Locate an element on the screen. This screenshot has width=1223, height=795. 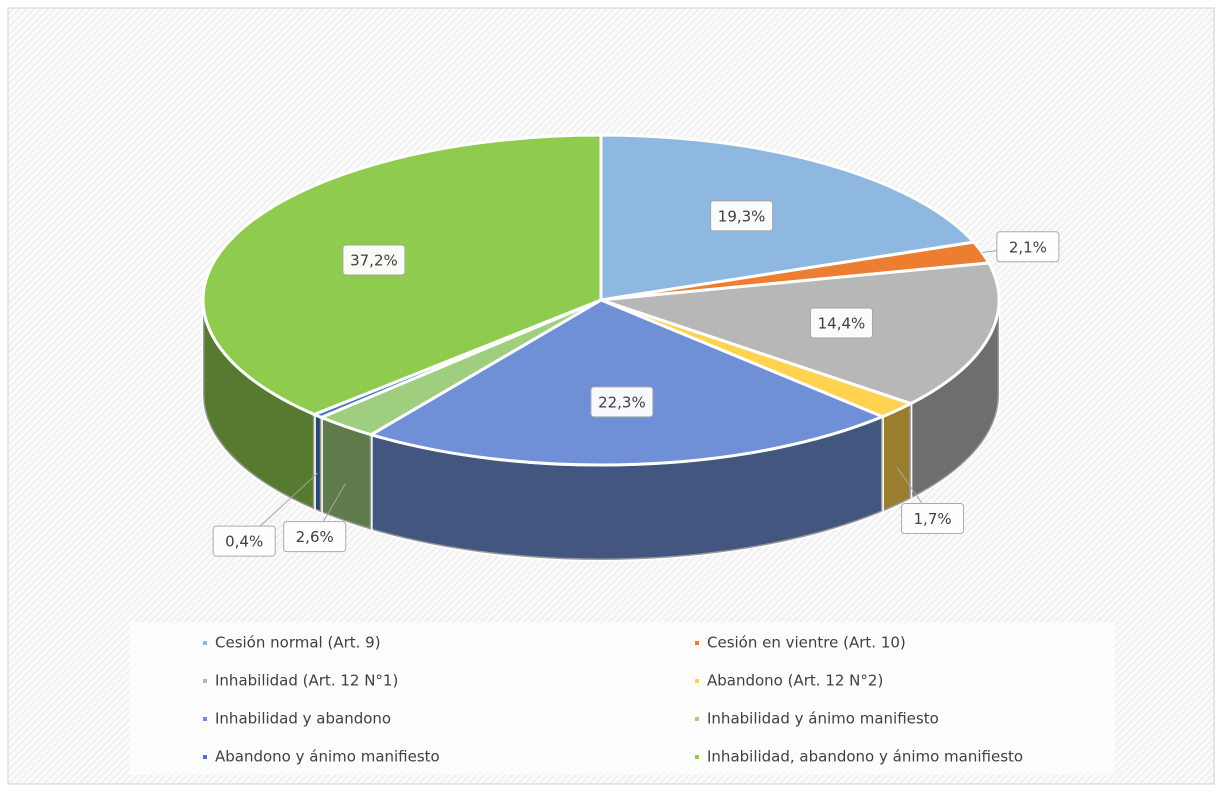
legend-label: Inhabilidad y abandono is located at coordinates (303, 719).